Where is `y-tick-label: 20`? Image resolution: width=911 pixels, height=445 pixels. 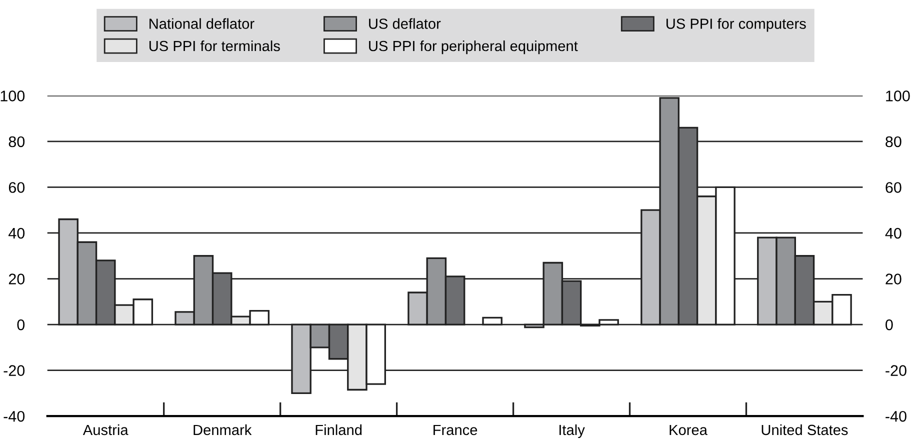
y-tick-label: 20 is located at coordinates (16, 279).